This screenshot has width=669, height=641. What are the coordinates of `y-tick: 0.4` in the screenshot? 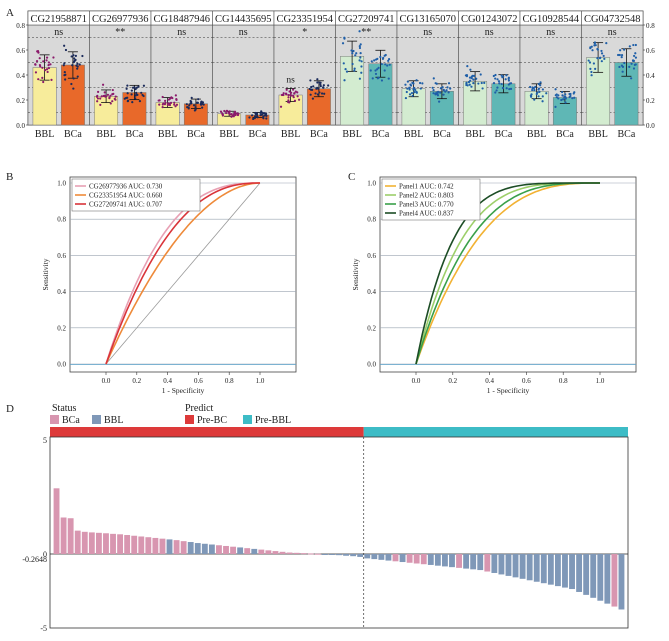 It's located at (61, 292).